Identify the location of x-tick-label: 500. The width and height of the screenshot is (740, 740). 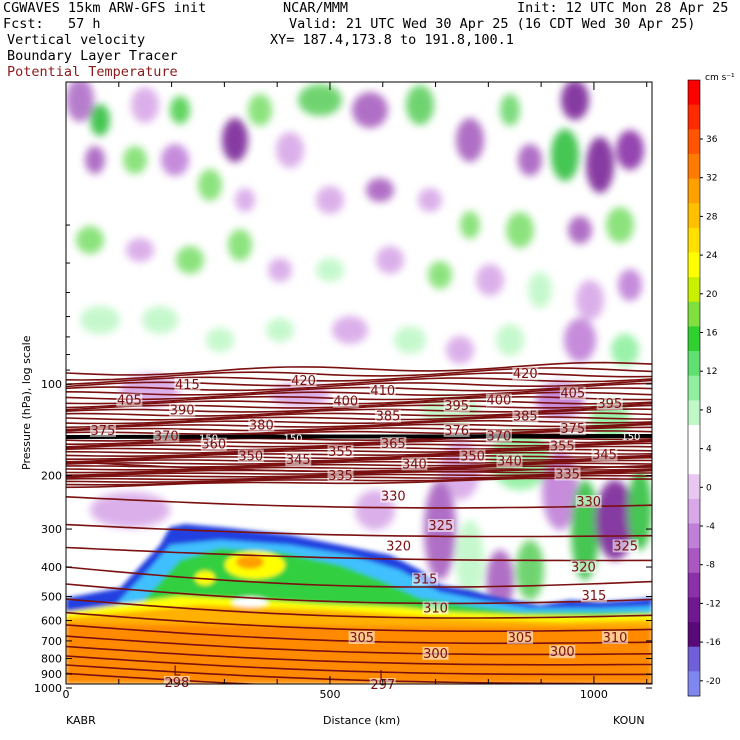
(329, 694).